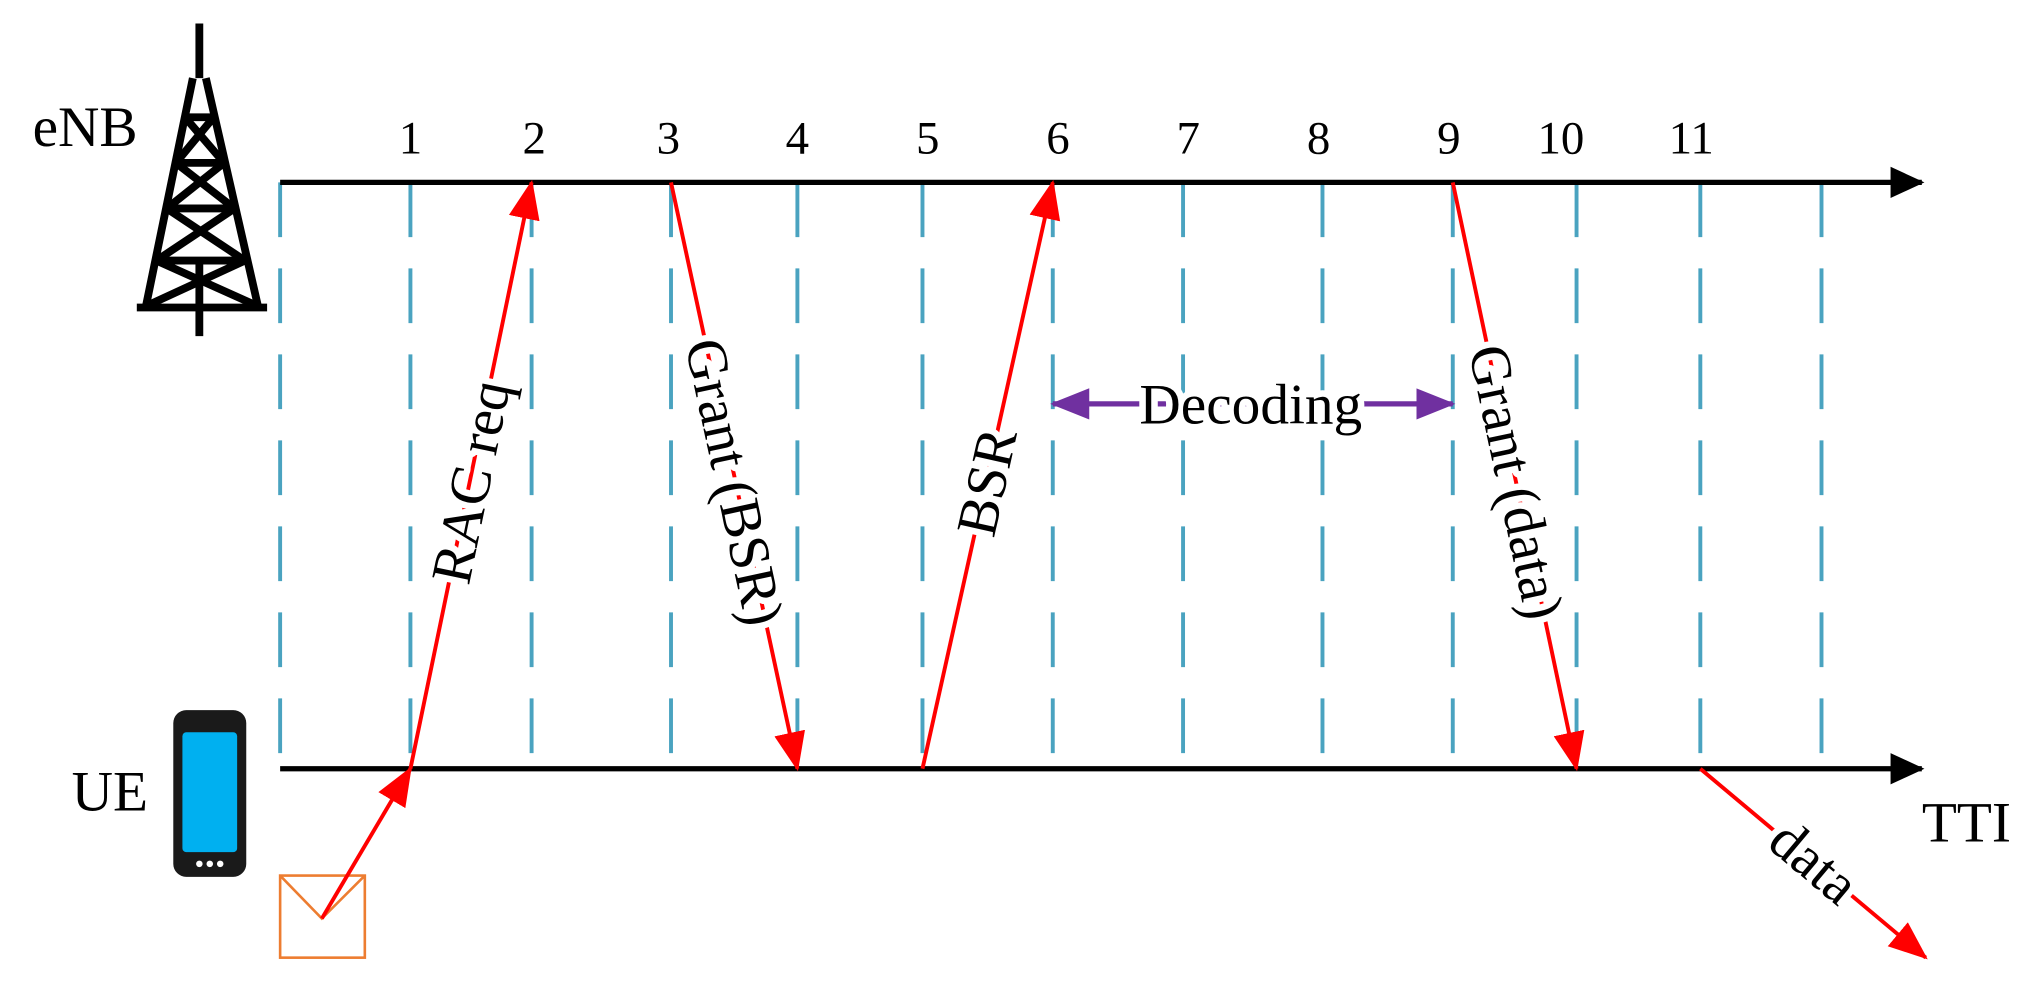 This screenshot has height=1000, width=2043. Describe the element at coordinates (533, 139) in the screenshot. I see `tick-label: 2` at that location.